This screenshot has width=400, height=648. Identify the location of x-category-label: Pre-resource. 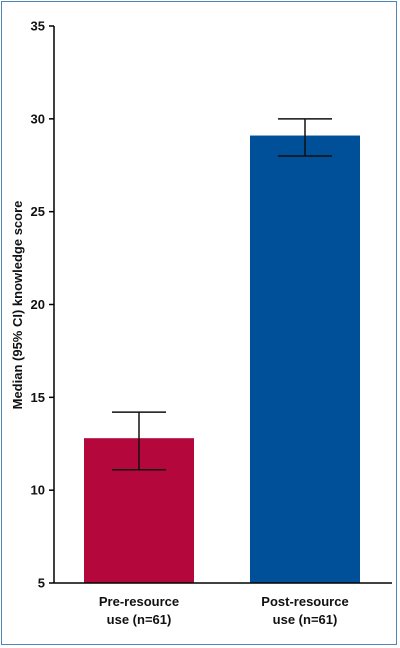
(139, 601).